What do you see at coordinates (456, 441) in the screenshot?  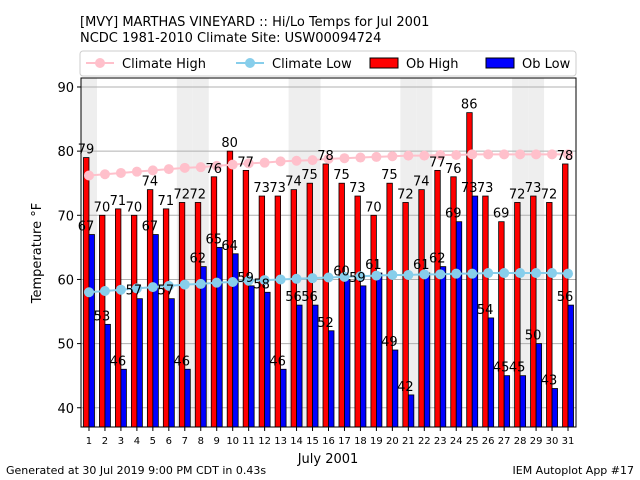 I see `x-tick-label: 24` at bounding box center [456, 441].